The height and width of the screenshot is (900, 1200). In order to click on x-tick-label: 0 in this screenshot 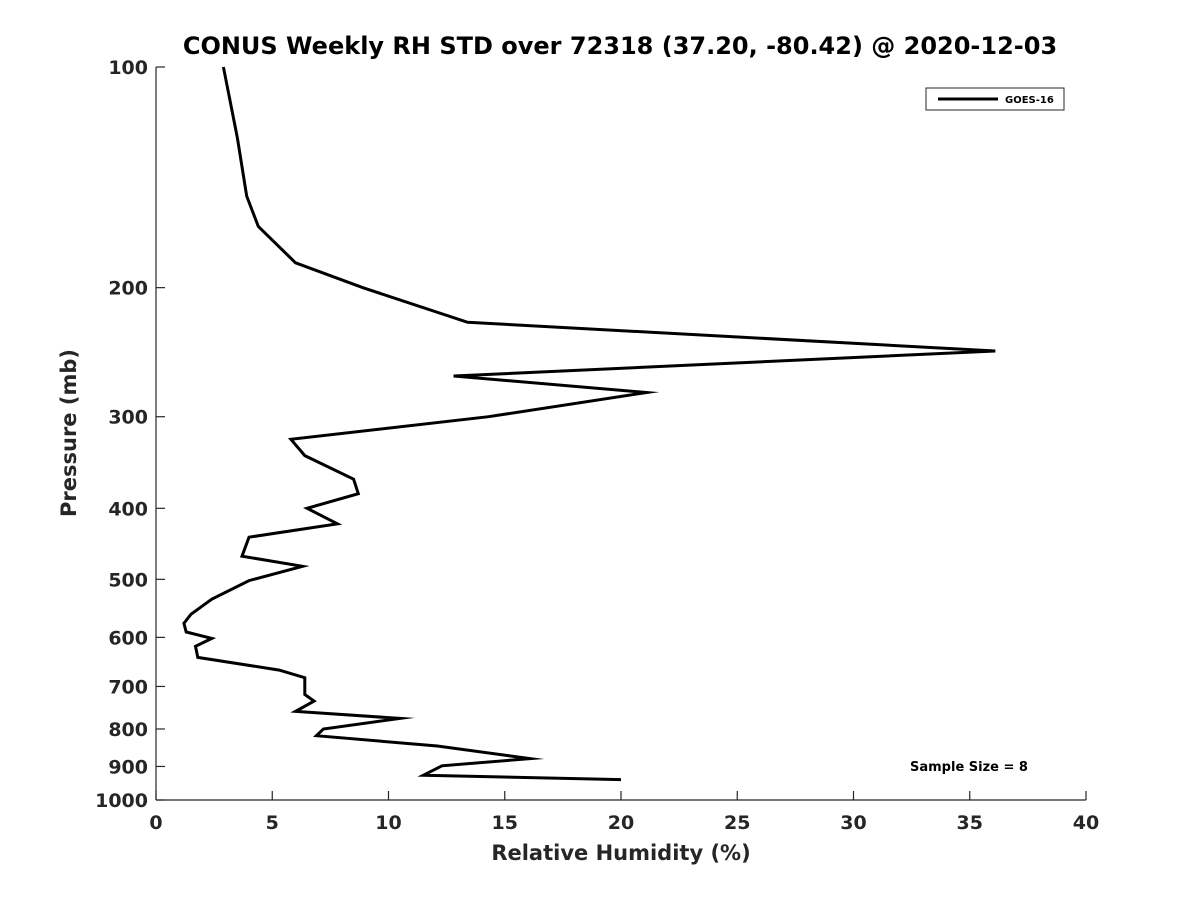, I will do `click(155, 823)`.